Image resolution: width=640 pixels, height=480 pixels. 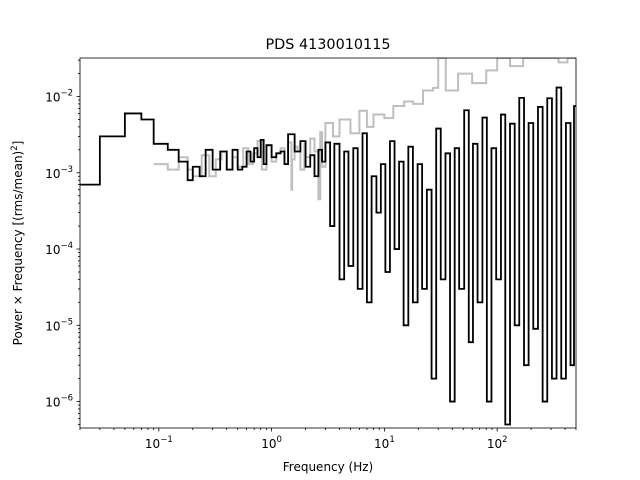 What do you see at coordinates (497, 443) in the screenshot?
I see `x-tick-label: 10²` at bounding box center [497, 443].